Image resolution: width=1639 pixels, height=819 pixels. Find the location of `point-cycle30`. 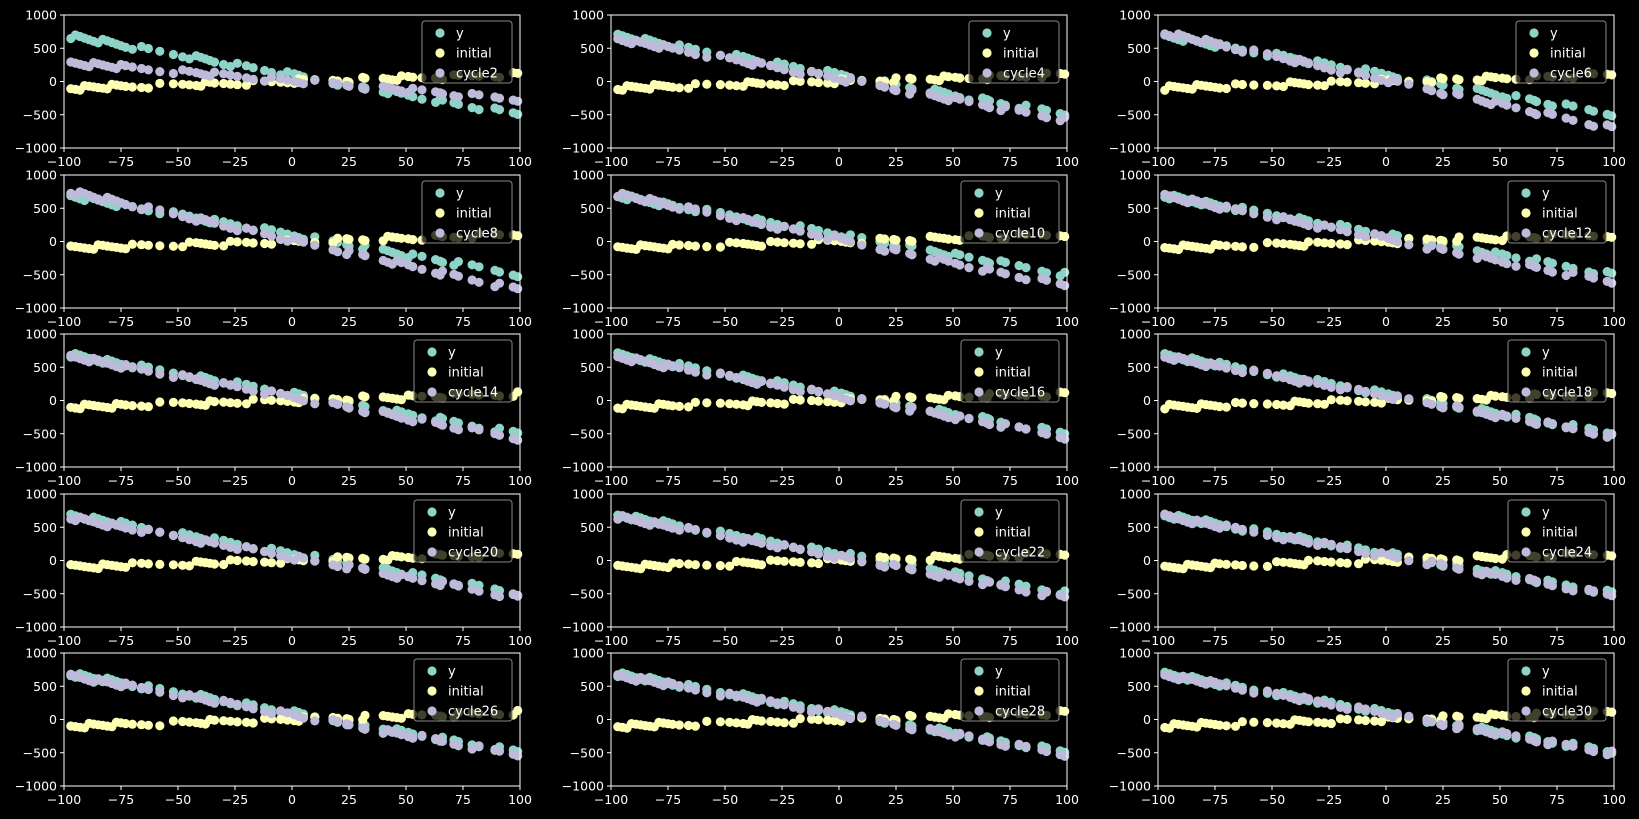

point-cycle30 is located at coordinates (1507, 733).